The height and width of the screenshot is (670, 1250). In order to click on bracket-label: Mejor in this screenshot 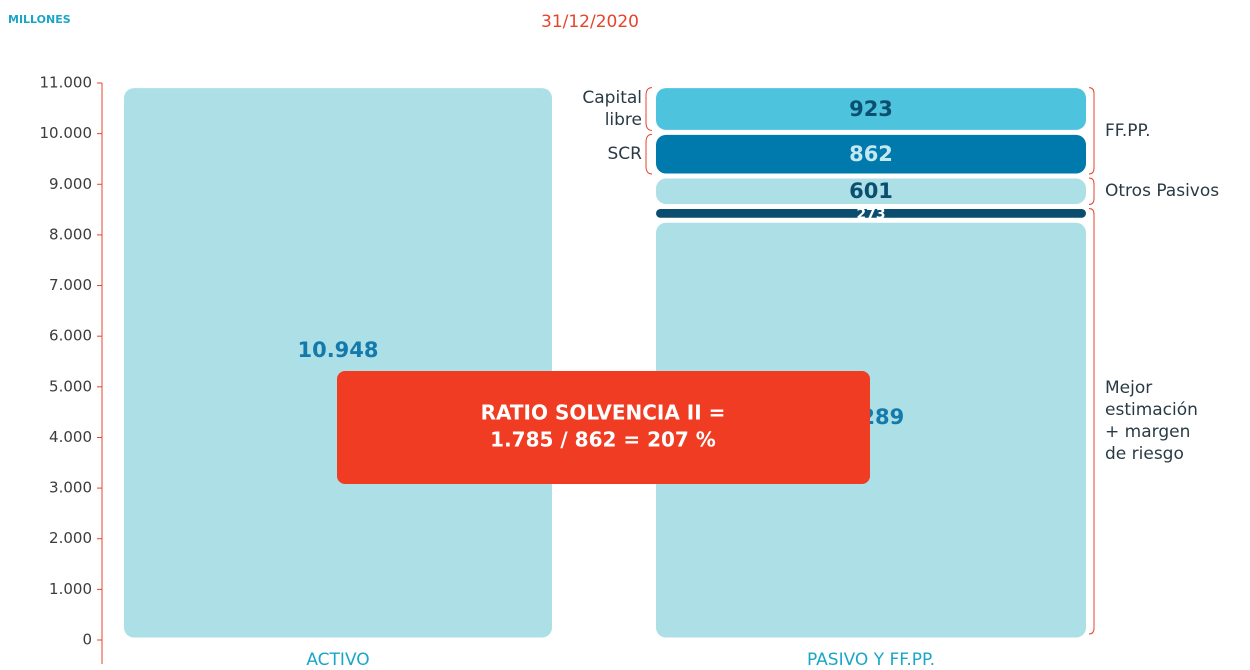, I will do `click(1128, 388)`.